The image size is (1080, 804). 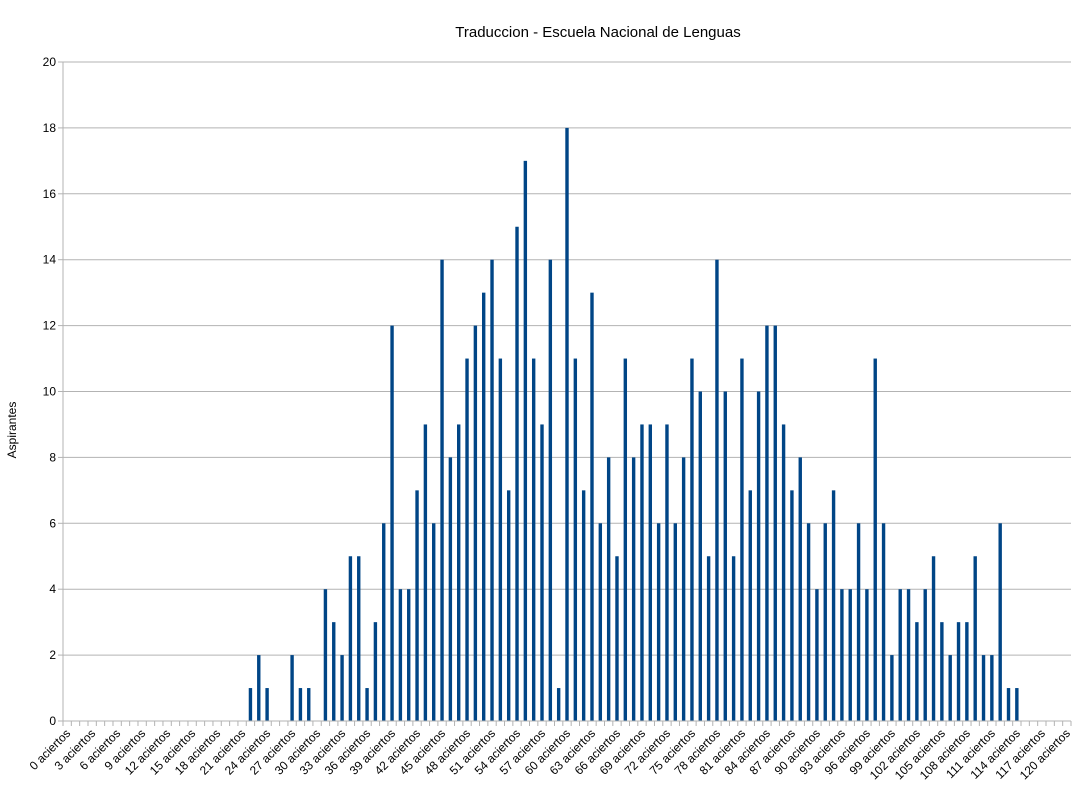 I want to click on y-axis-ticks: 0 2 4 6 8 10 12 14 16 18 20, so click(x=53, y=391).